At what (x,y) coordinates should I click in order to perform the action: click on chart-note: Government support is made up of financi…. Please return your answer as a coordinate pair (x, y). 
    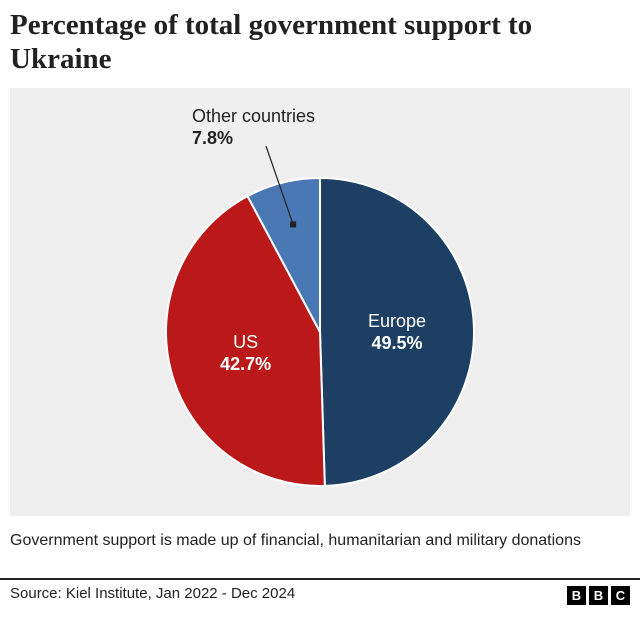
    Looking at the image, I should click on (295, 540).